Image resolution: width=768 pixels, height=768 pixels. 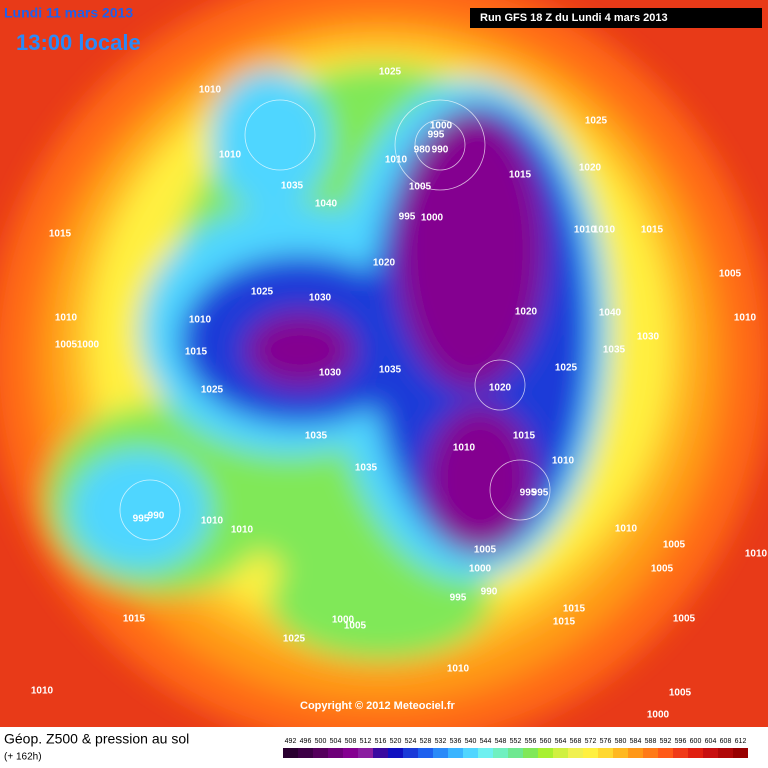 What do you see at coordinates (351, 741) in the screenshot?
I see `colorbar-label: 508` at bounding box center [351, 741].